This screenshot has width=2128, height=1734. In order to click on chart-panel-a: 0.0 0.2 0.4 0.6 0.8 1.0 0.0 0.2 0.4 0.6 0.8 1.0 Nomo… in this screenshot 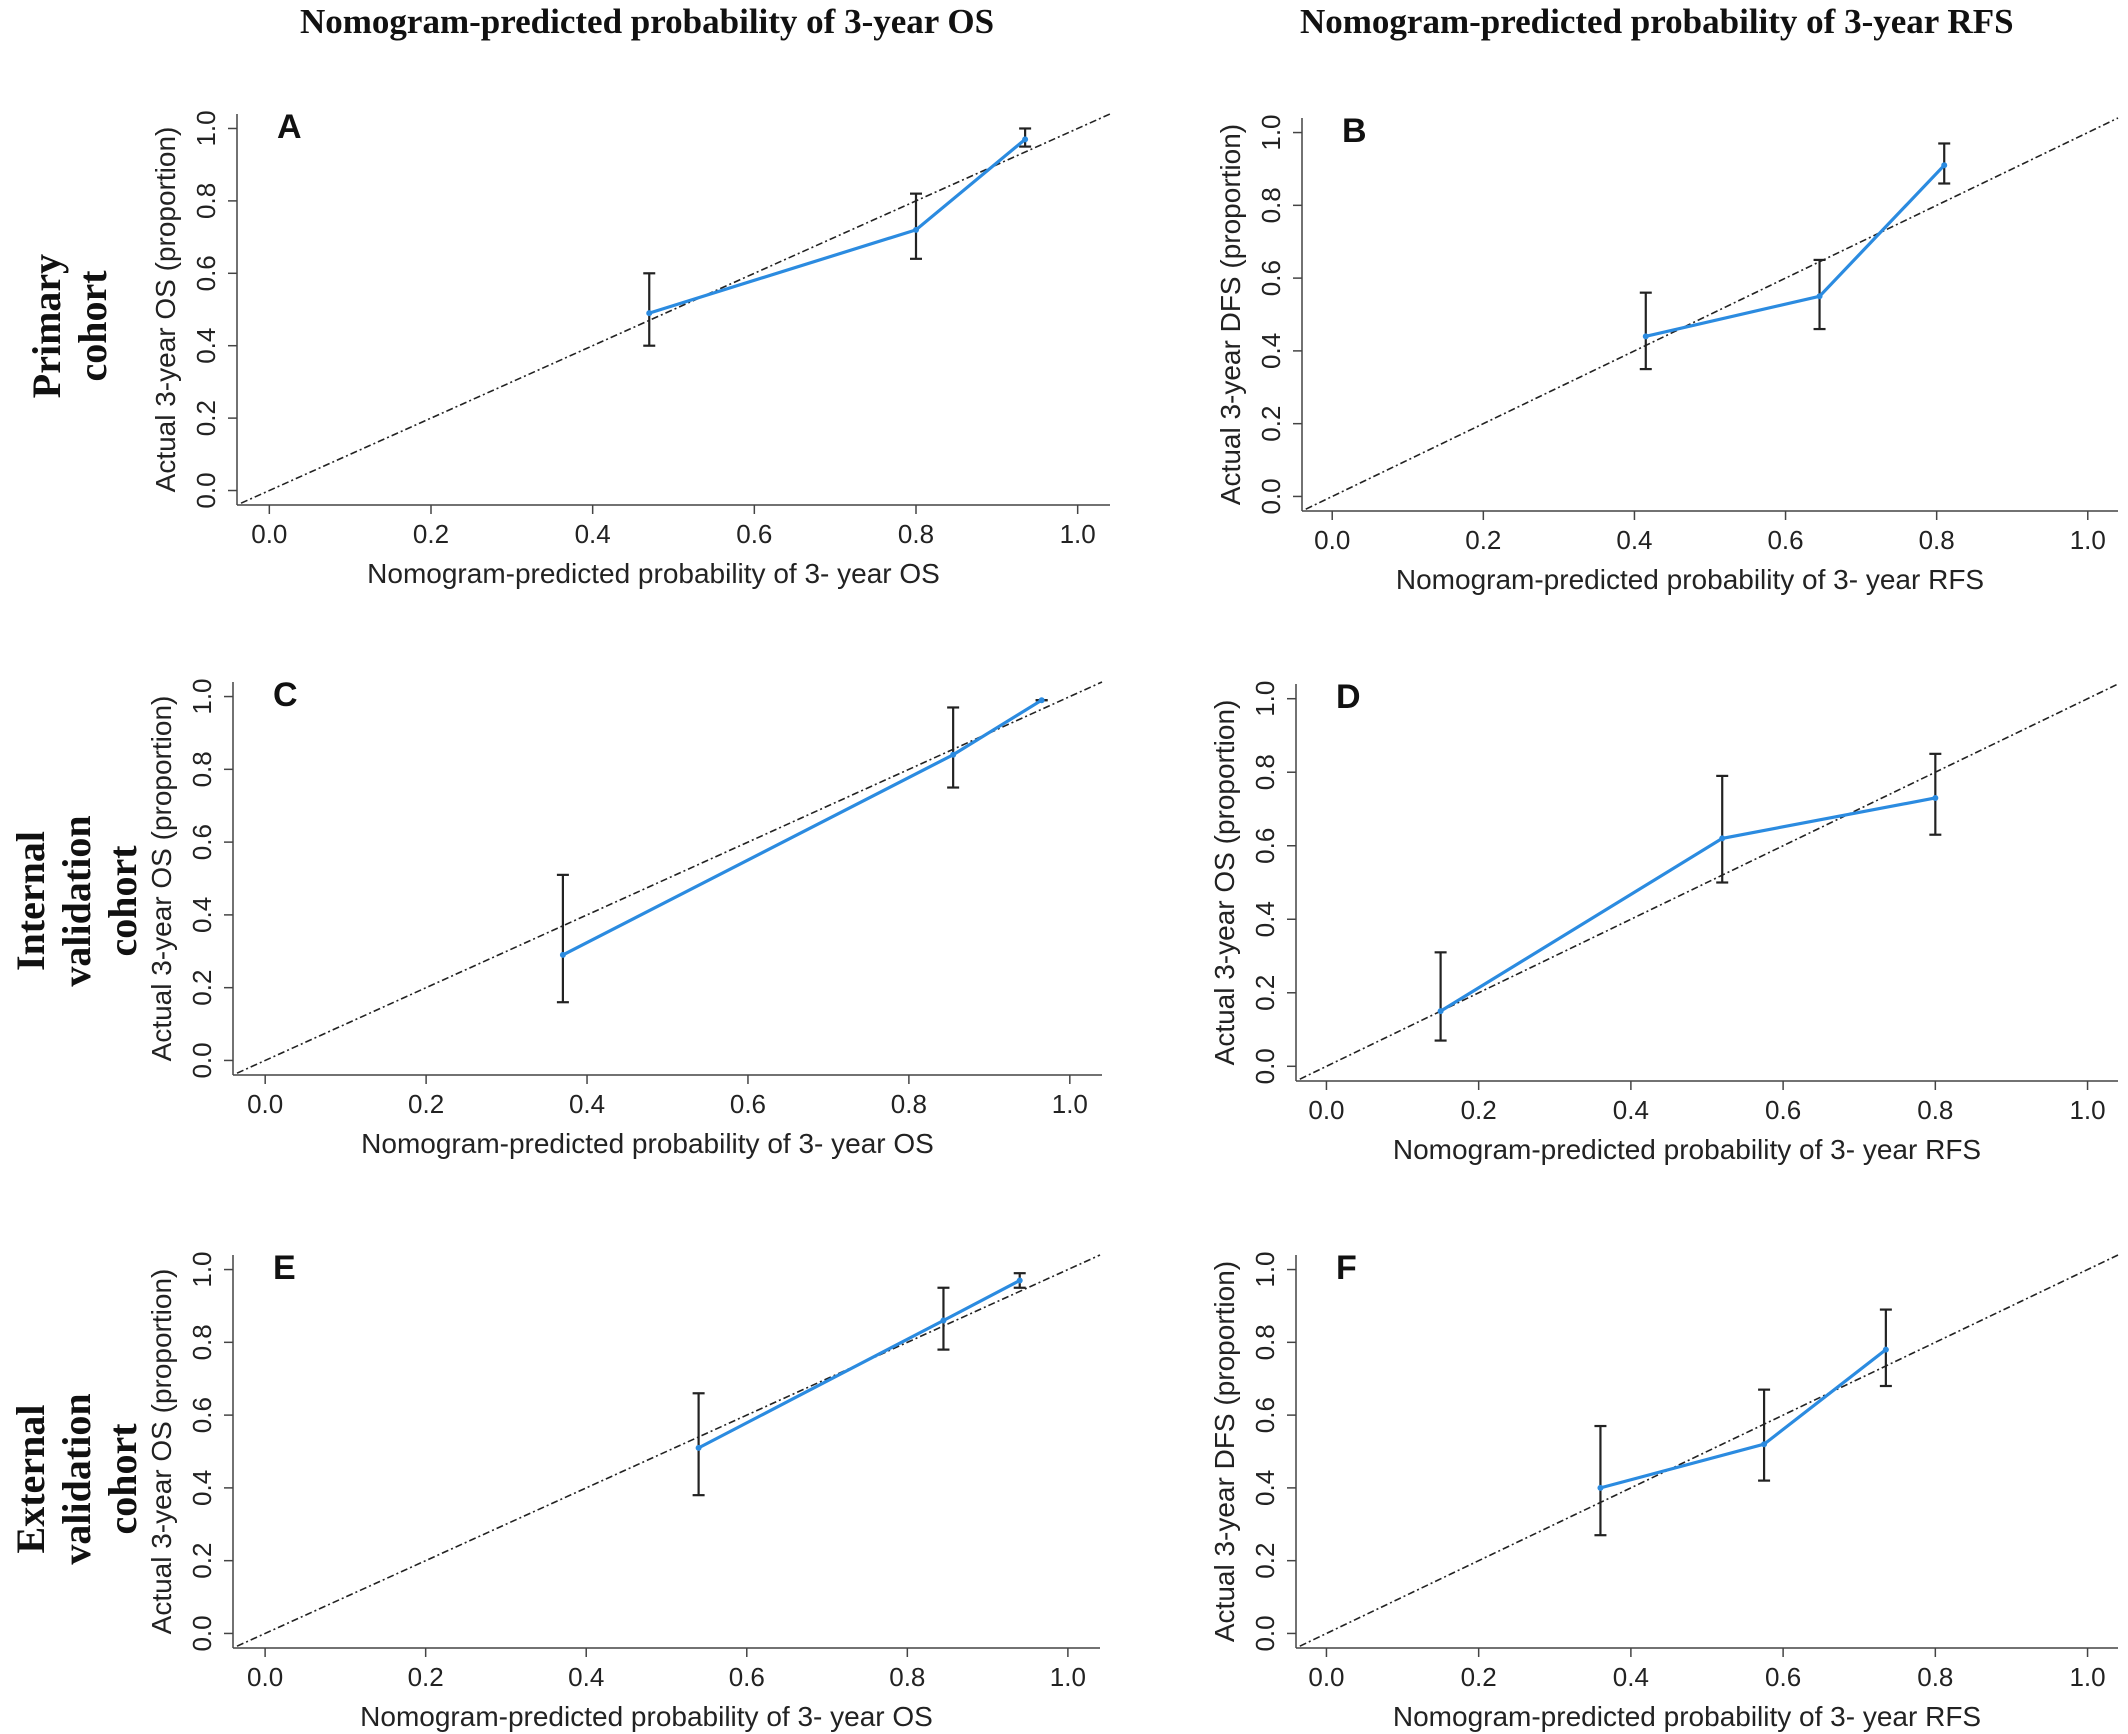, I will do `click(630, 348)`.